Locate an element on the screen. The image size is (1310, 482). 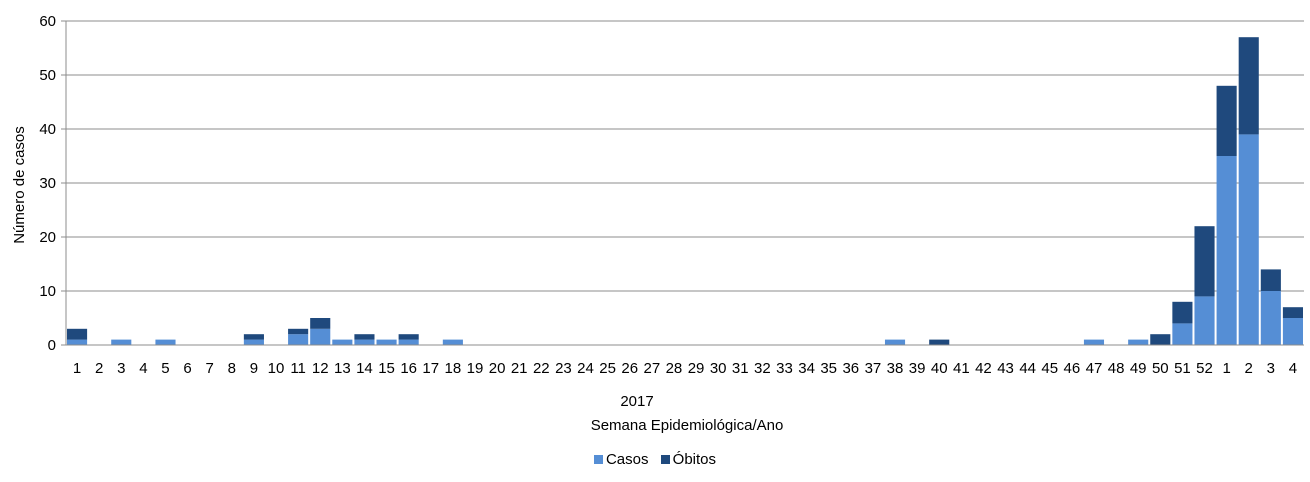
x-tick-label: 30 is located at coordinates (718, 368).